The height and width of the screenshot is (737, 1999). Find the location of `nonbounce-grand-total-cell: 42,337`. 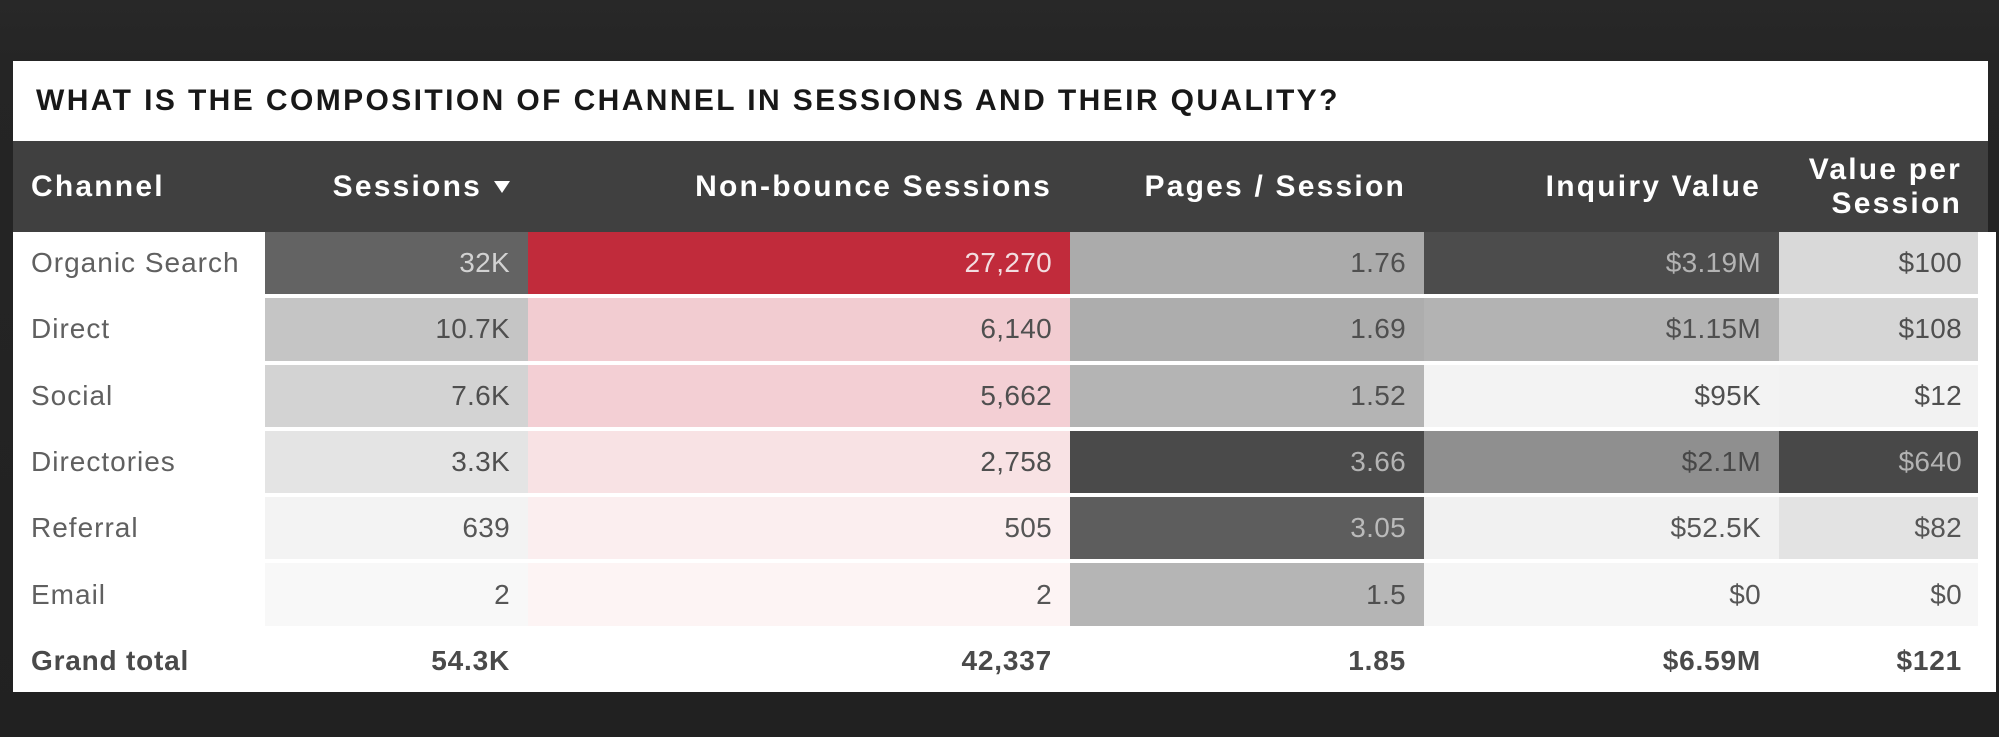

nonbounce-grand-total-cell: 42,337 is located at coordinates (799, 660).